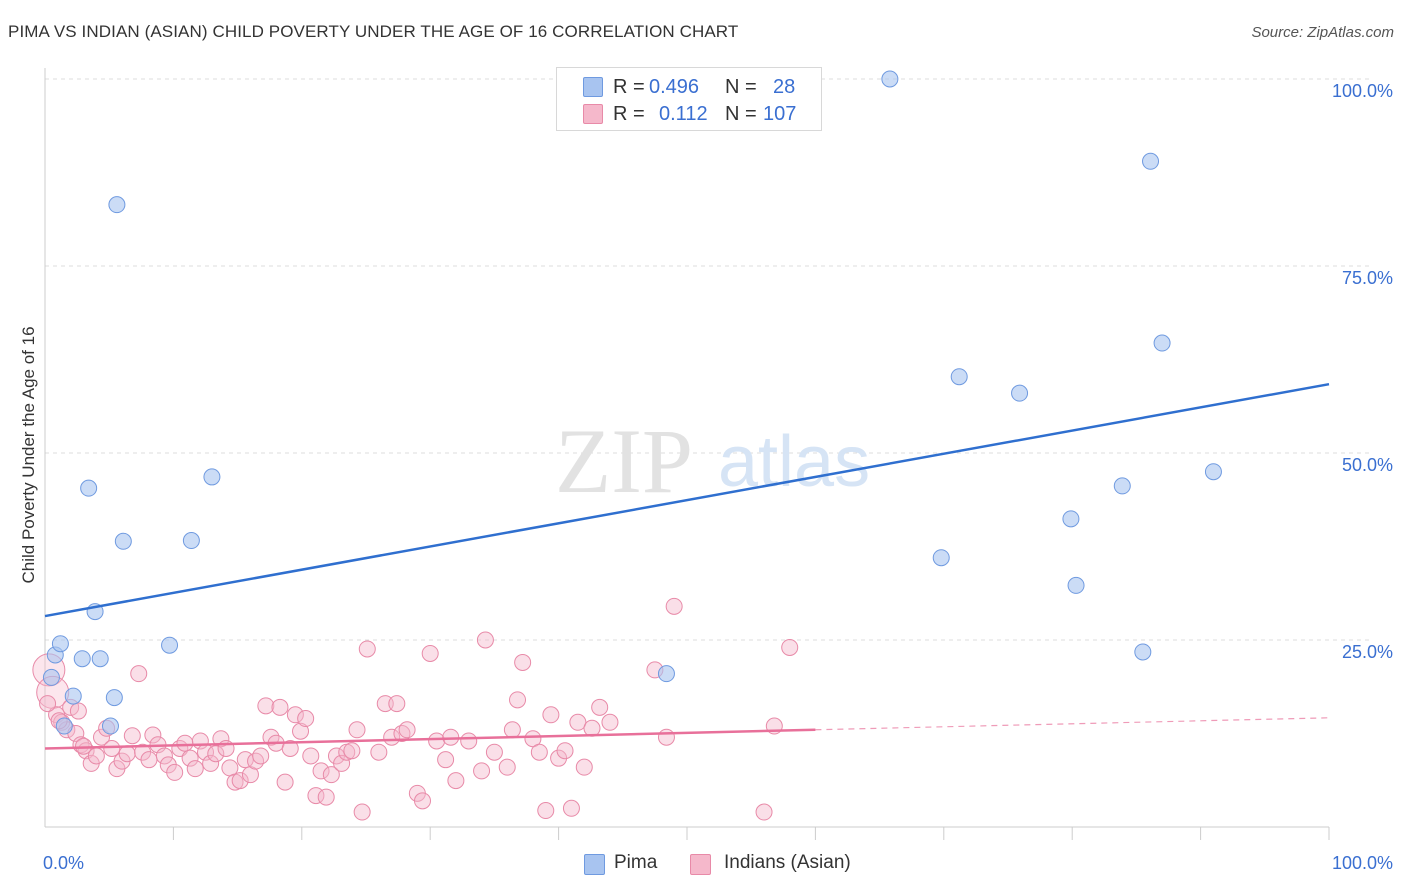 The height and width of the screenshot is (892, 1406). I want to click on watermark-zip: ZIP, so click(624, 461).